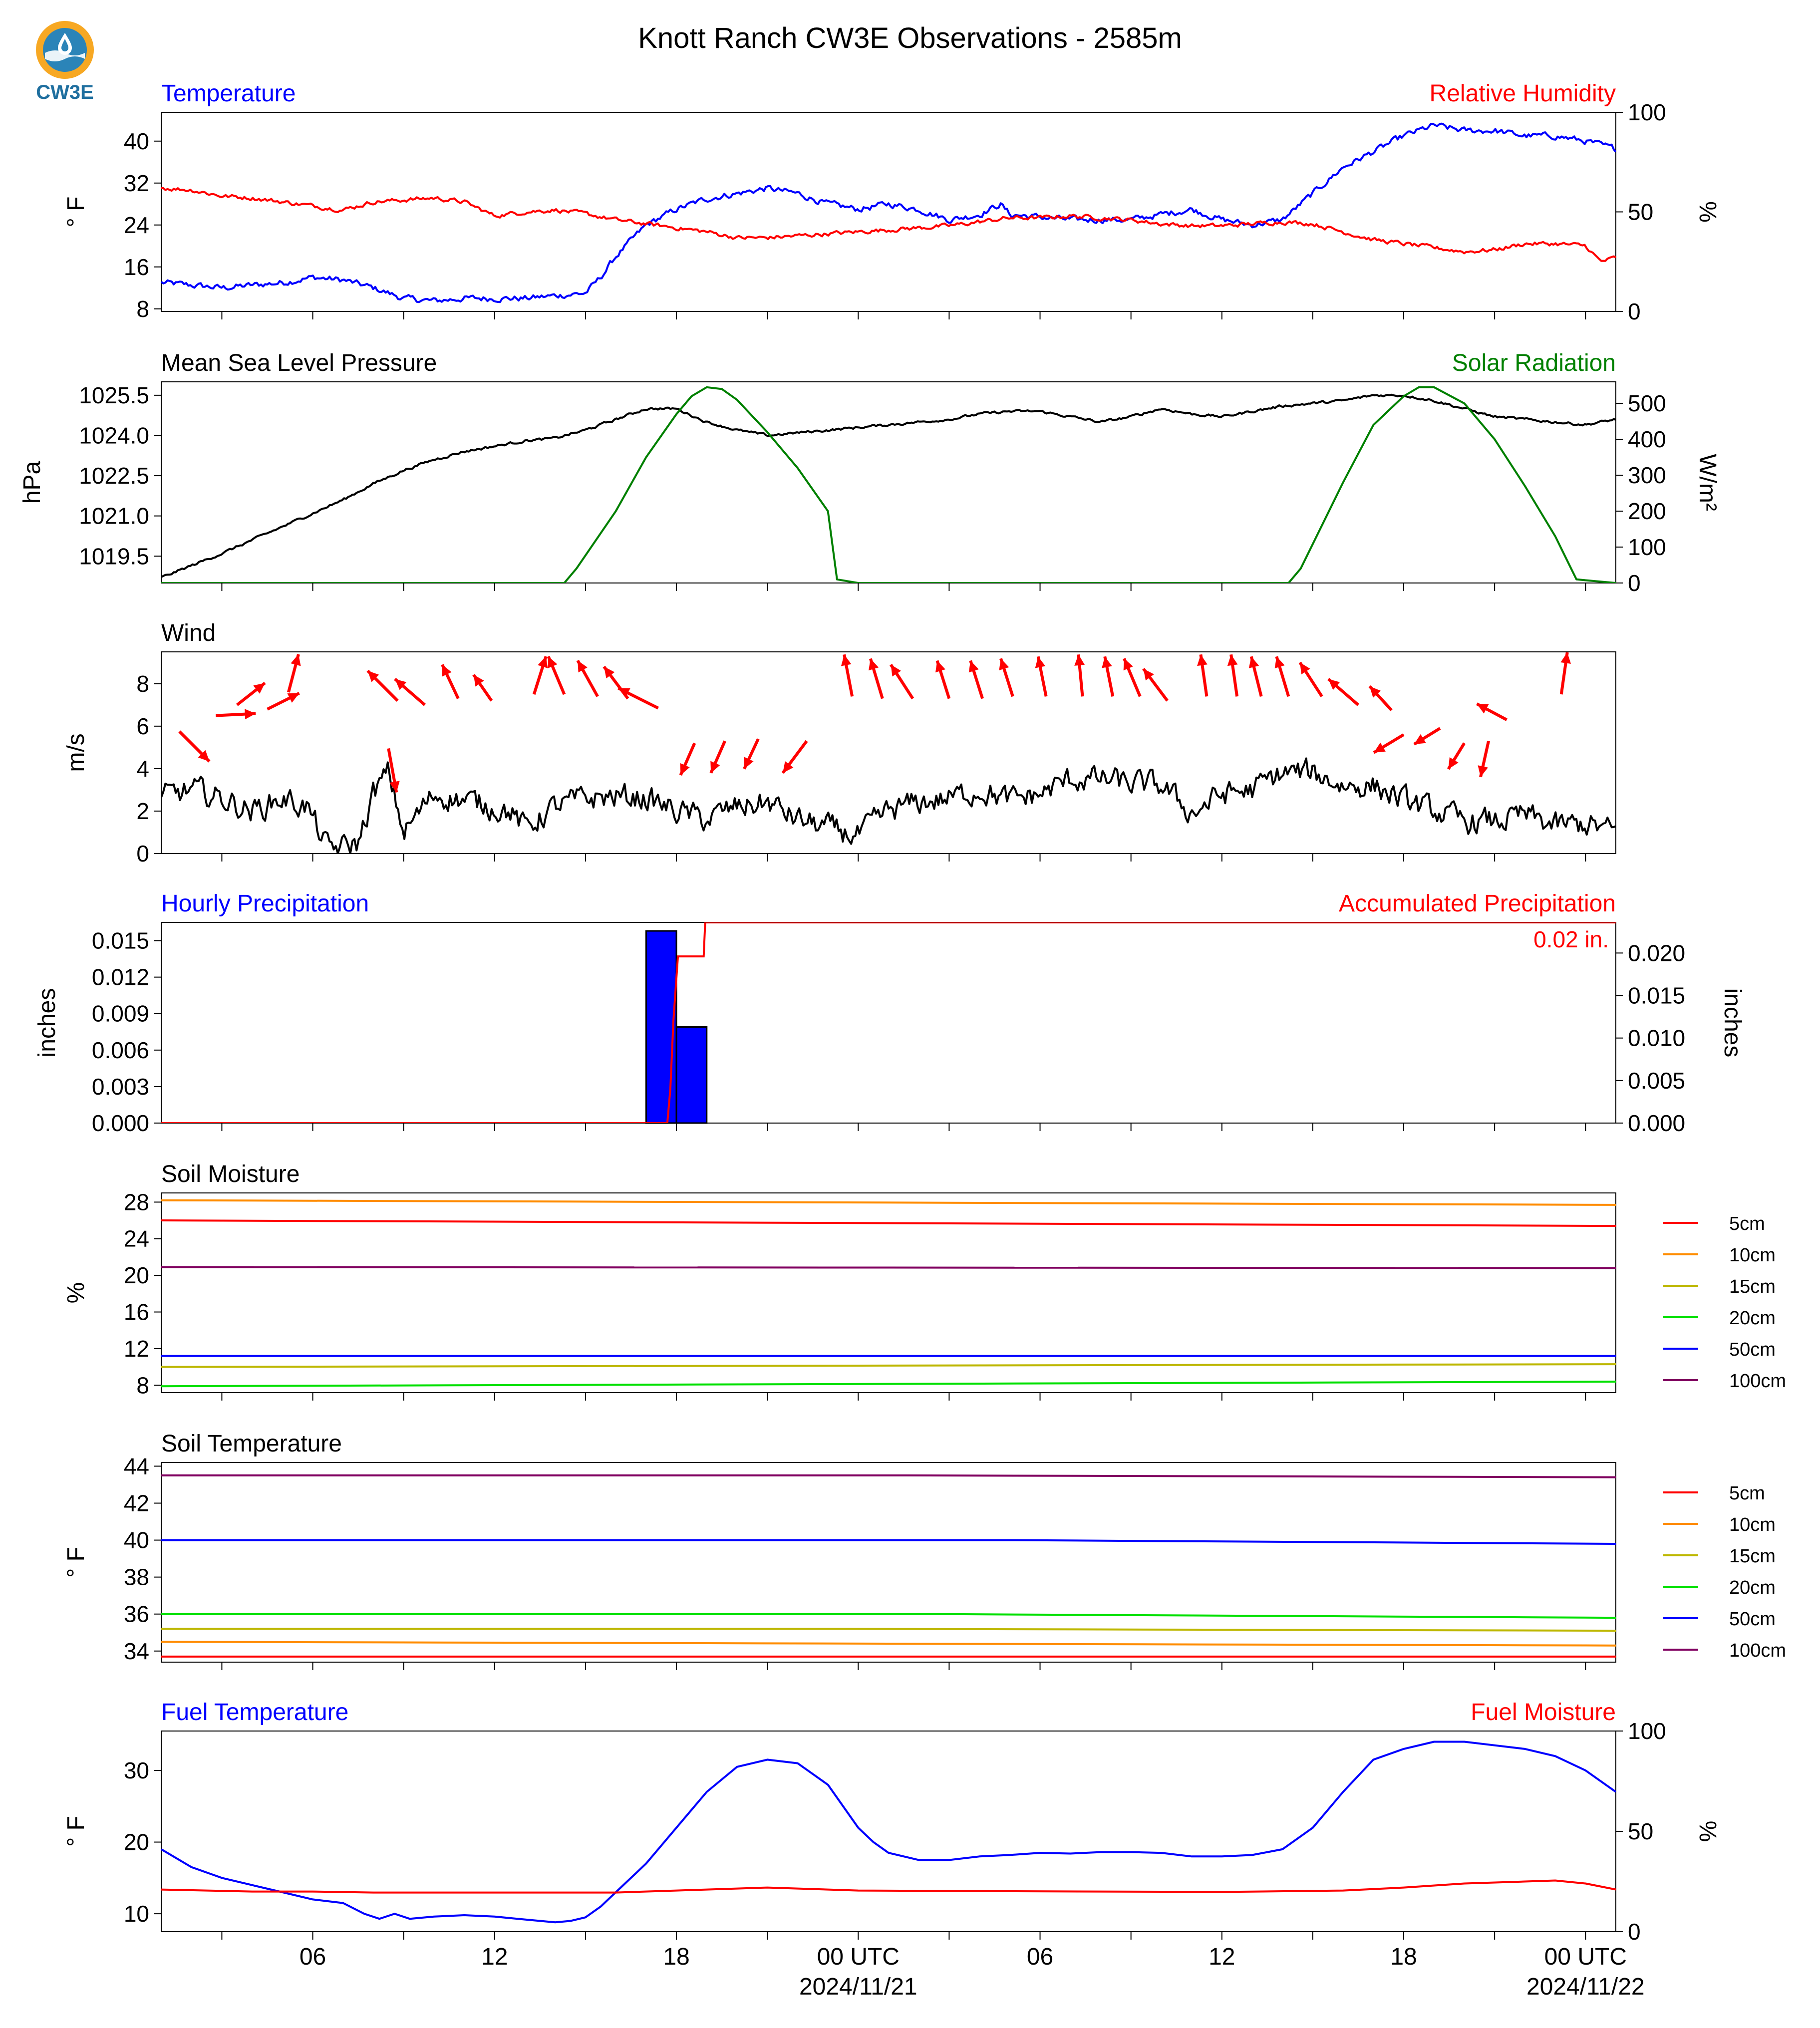  What do you see at coordinates (65, 92) in the screenshot?
I see `logo-text: CW3E` at bounding box center [65, 92].